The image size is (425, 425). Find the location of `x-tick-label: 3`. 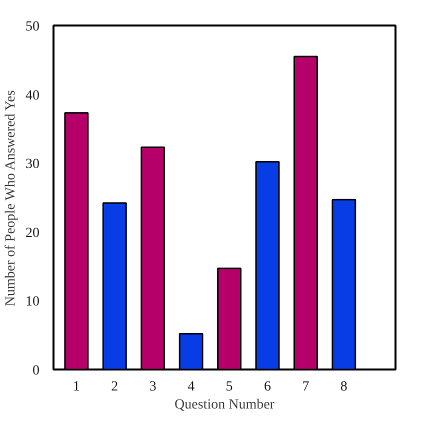

x-tick-label: 3 is located at coordinates (152, 387).